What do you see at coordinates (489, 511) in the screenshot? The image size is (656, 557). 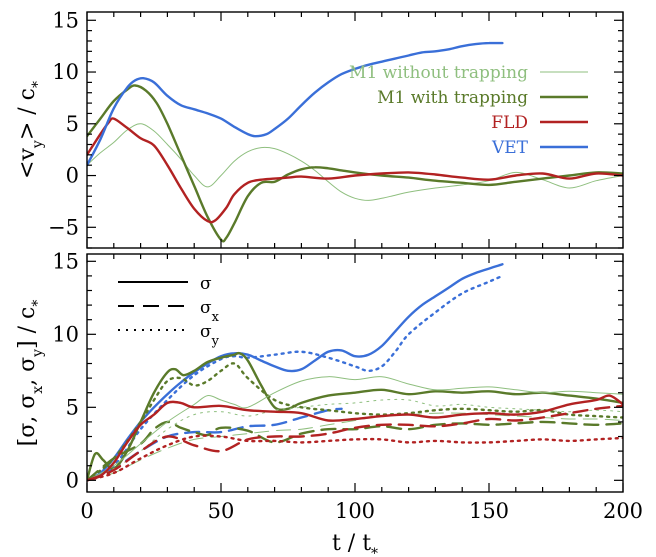 I see `x-tick-label: 150` at bounding box center [489, 511].